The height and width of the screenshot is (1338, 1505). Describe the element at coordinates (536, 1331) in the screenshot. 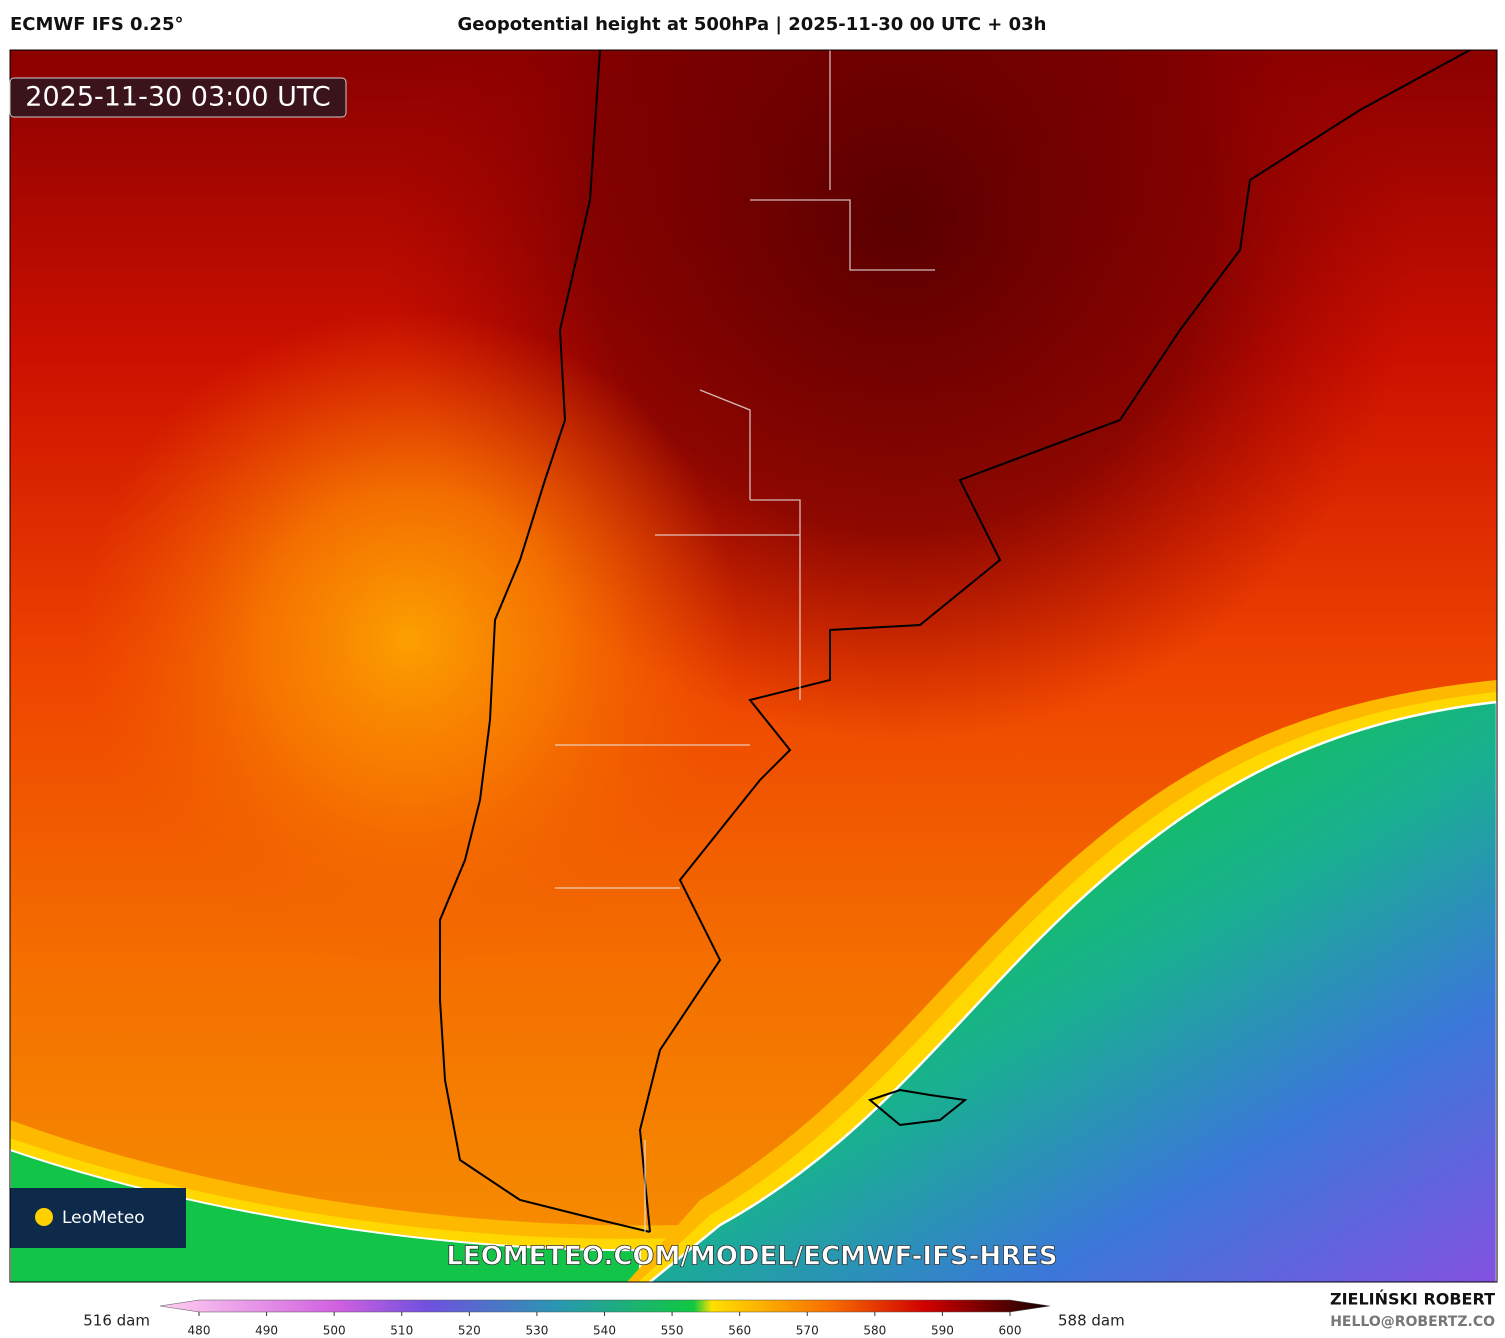

I see `colorbar-tick-label: 530` at that location.